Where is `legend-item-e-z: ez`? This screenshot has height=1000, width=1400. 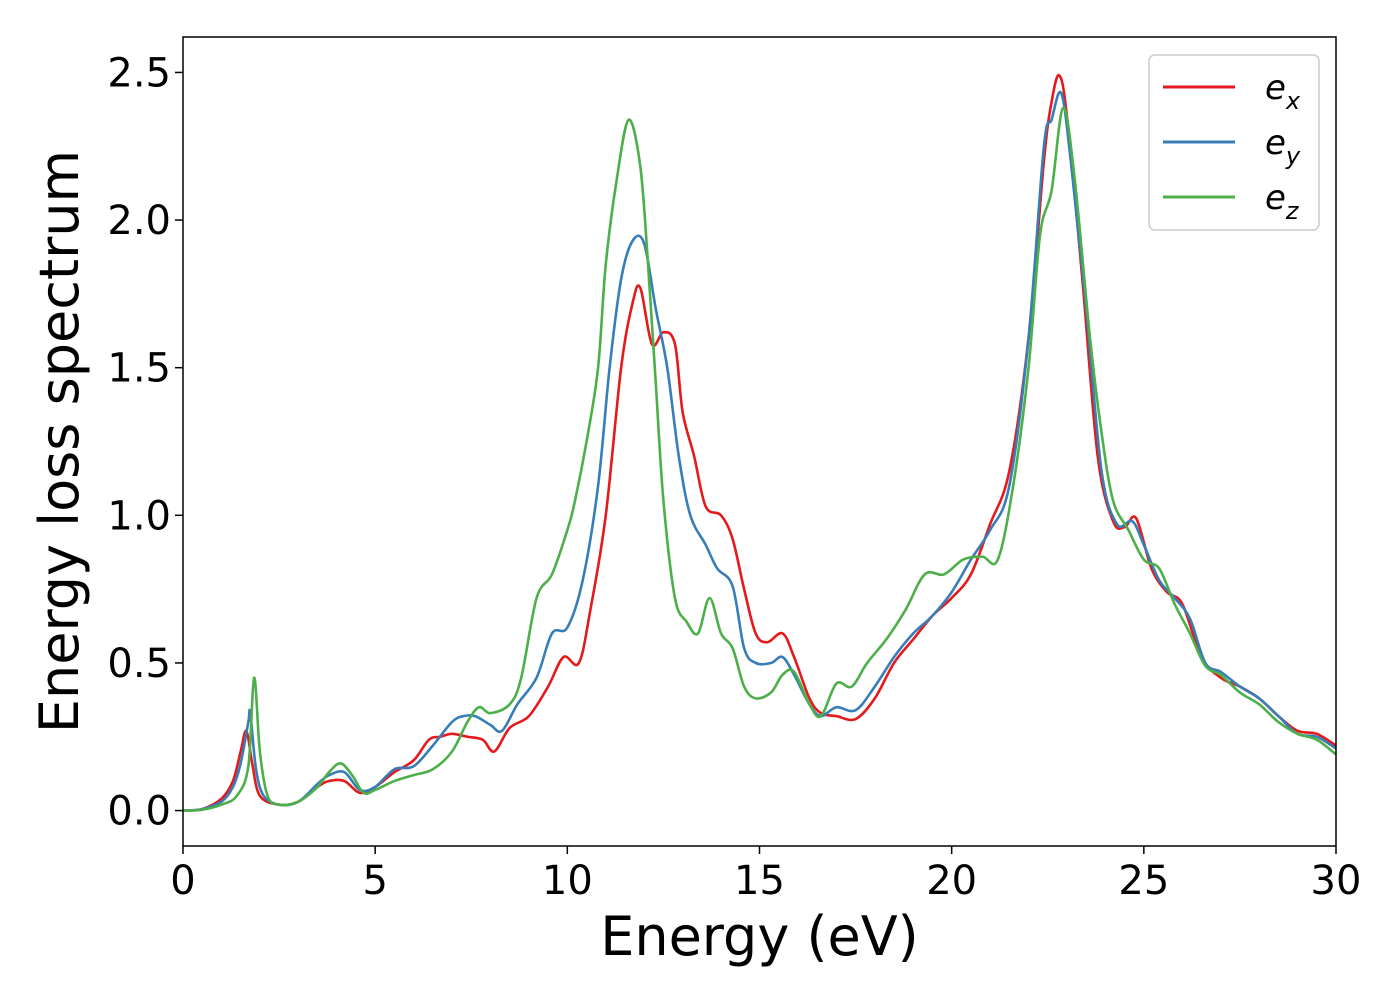
legend-item-e-z: ez is located at coordinates (1231, 201).